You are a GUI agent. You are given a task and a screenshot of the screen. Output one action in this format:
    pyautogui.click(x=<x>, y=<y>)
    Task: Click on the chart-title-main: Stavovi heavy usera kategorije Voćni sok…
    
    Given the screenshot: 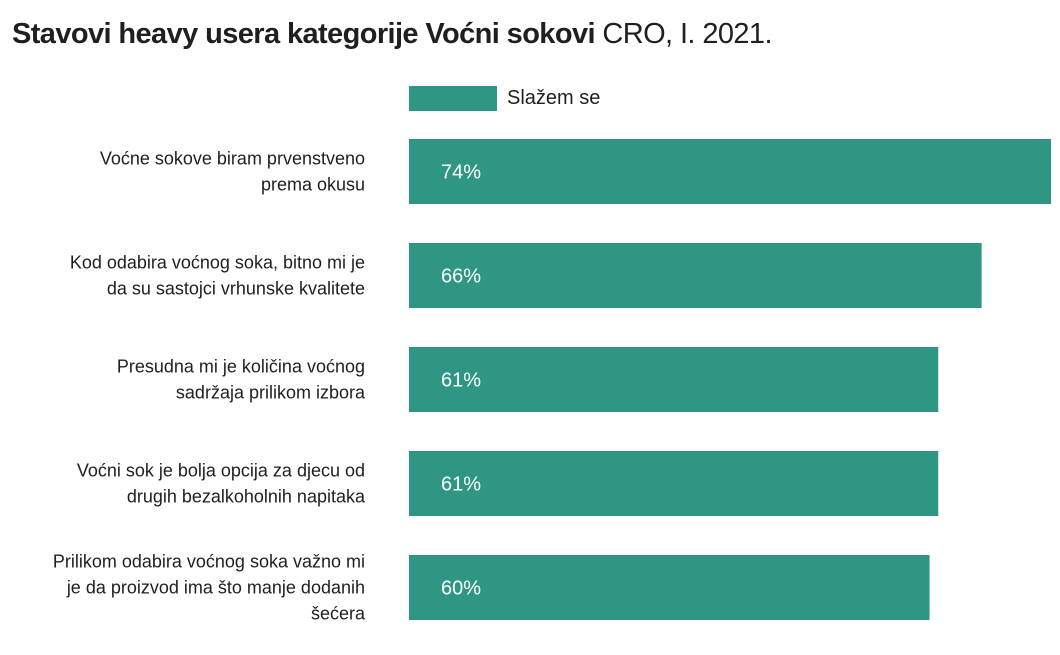 What is the action you would take?
    pyautogui.click(x=304, y=34)
    